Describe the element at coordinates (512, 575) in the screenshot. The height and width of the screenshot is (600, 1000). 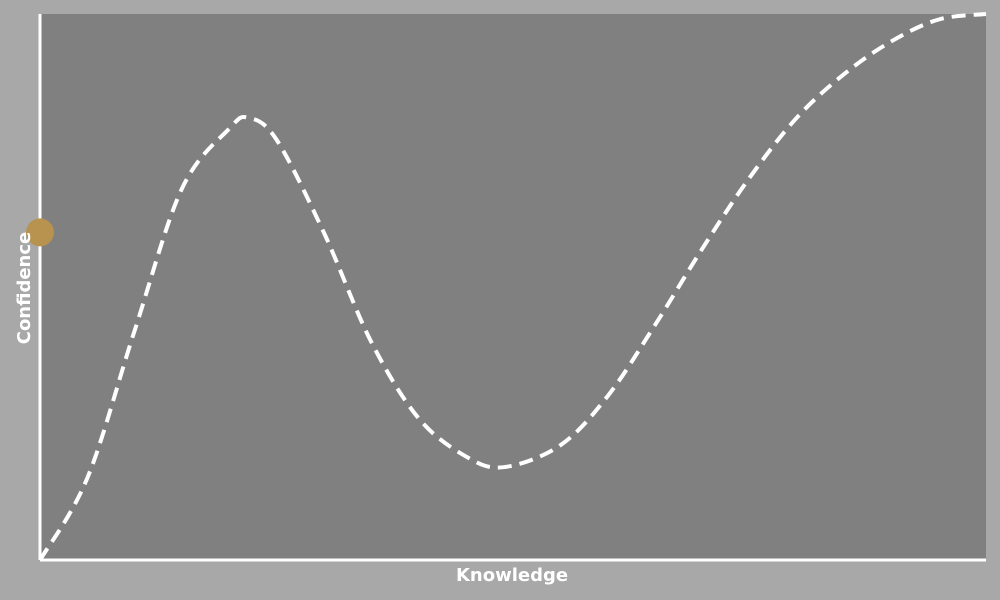
I see `x-axis-label: Knowledge` at that location.